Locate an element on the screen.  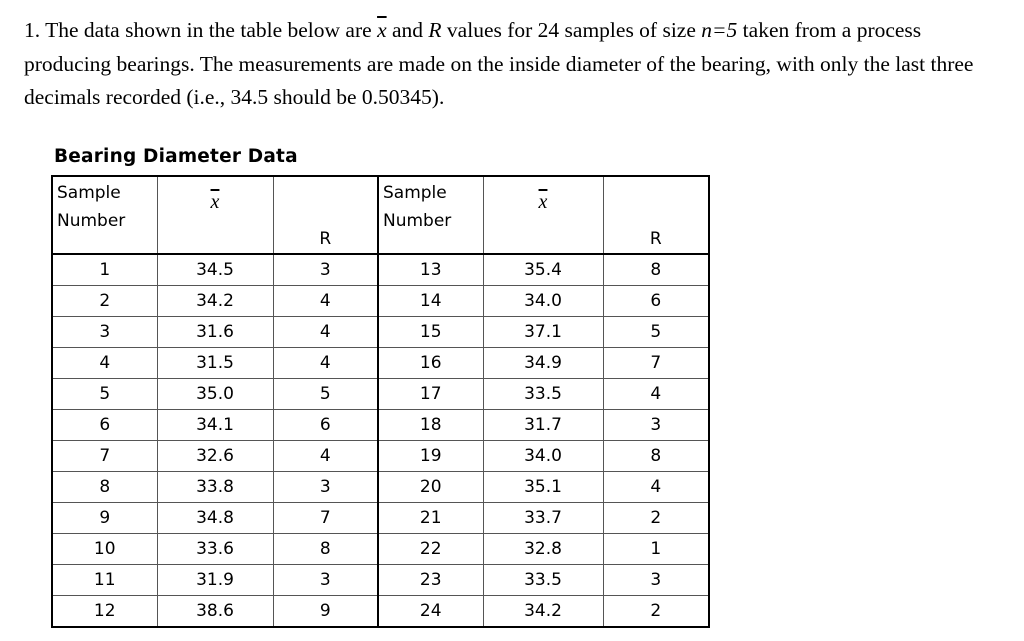
sample-number-cell: 8 is located at coordinates (104, 487).